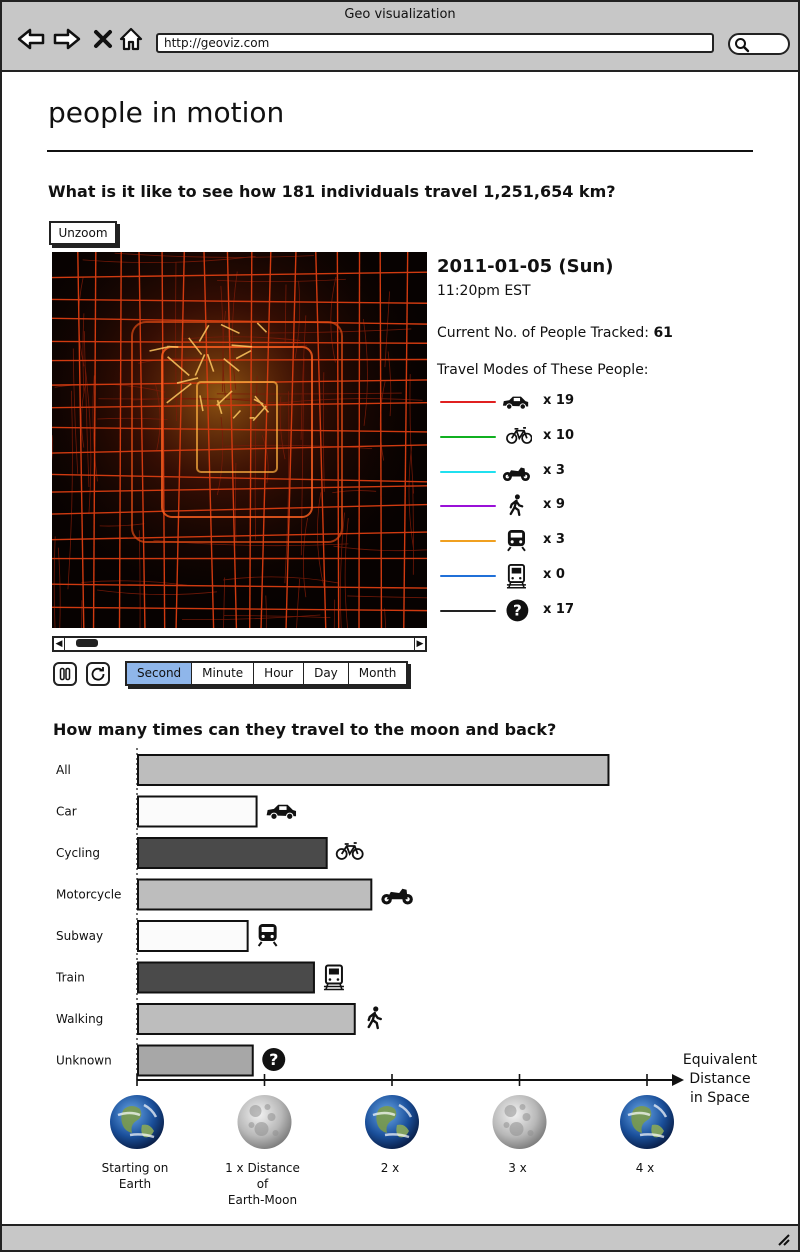 The height and width of the screenshot is (1252, 800). I want to click on pause-button, so click(65, 674).